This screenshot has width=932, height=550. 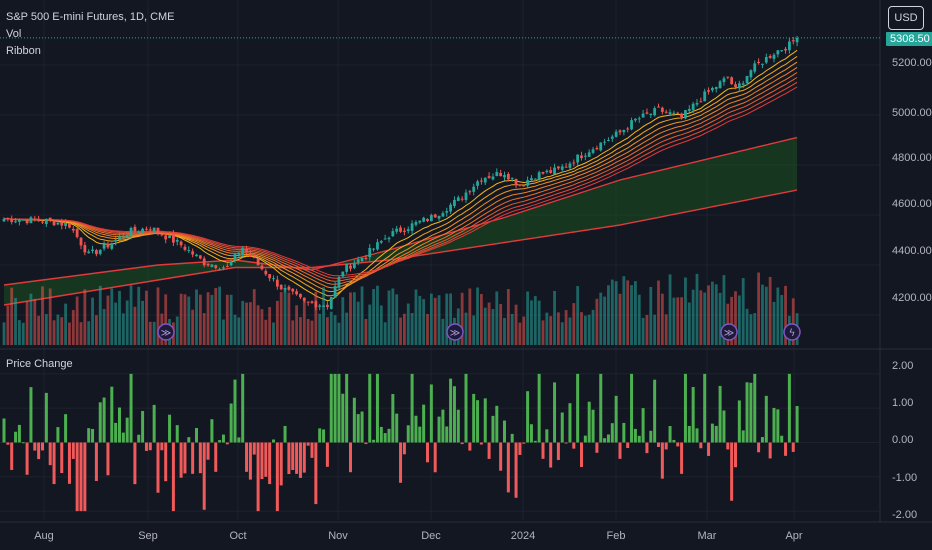 What do you see at coordinates (44, 536) in the screenshot?
I see `x-tick-label: Aug` at bounding box center [44, 536].